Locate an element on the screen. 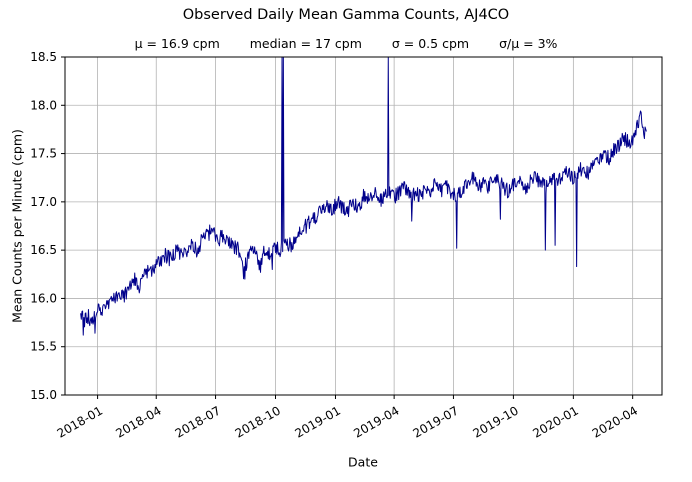 The width and height of the screenshot is (692, 482). x-tick-label: 2020-01 is located at coordinates (555, 421).